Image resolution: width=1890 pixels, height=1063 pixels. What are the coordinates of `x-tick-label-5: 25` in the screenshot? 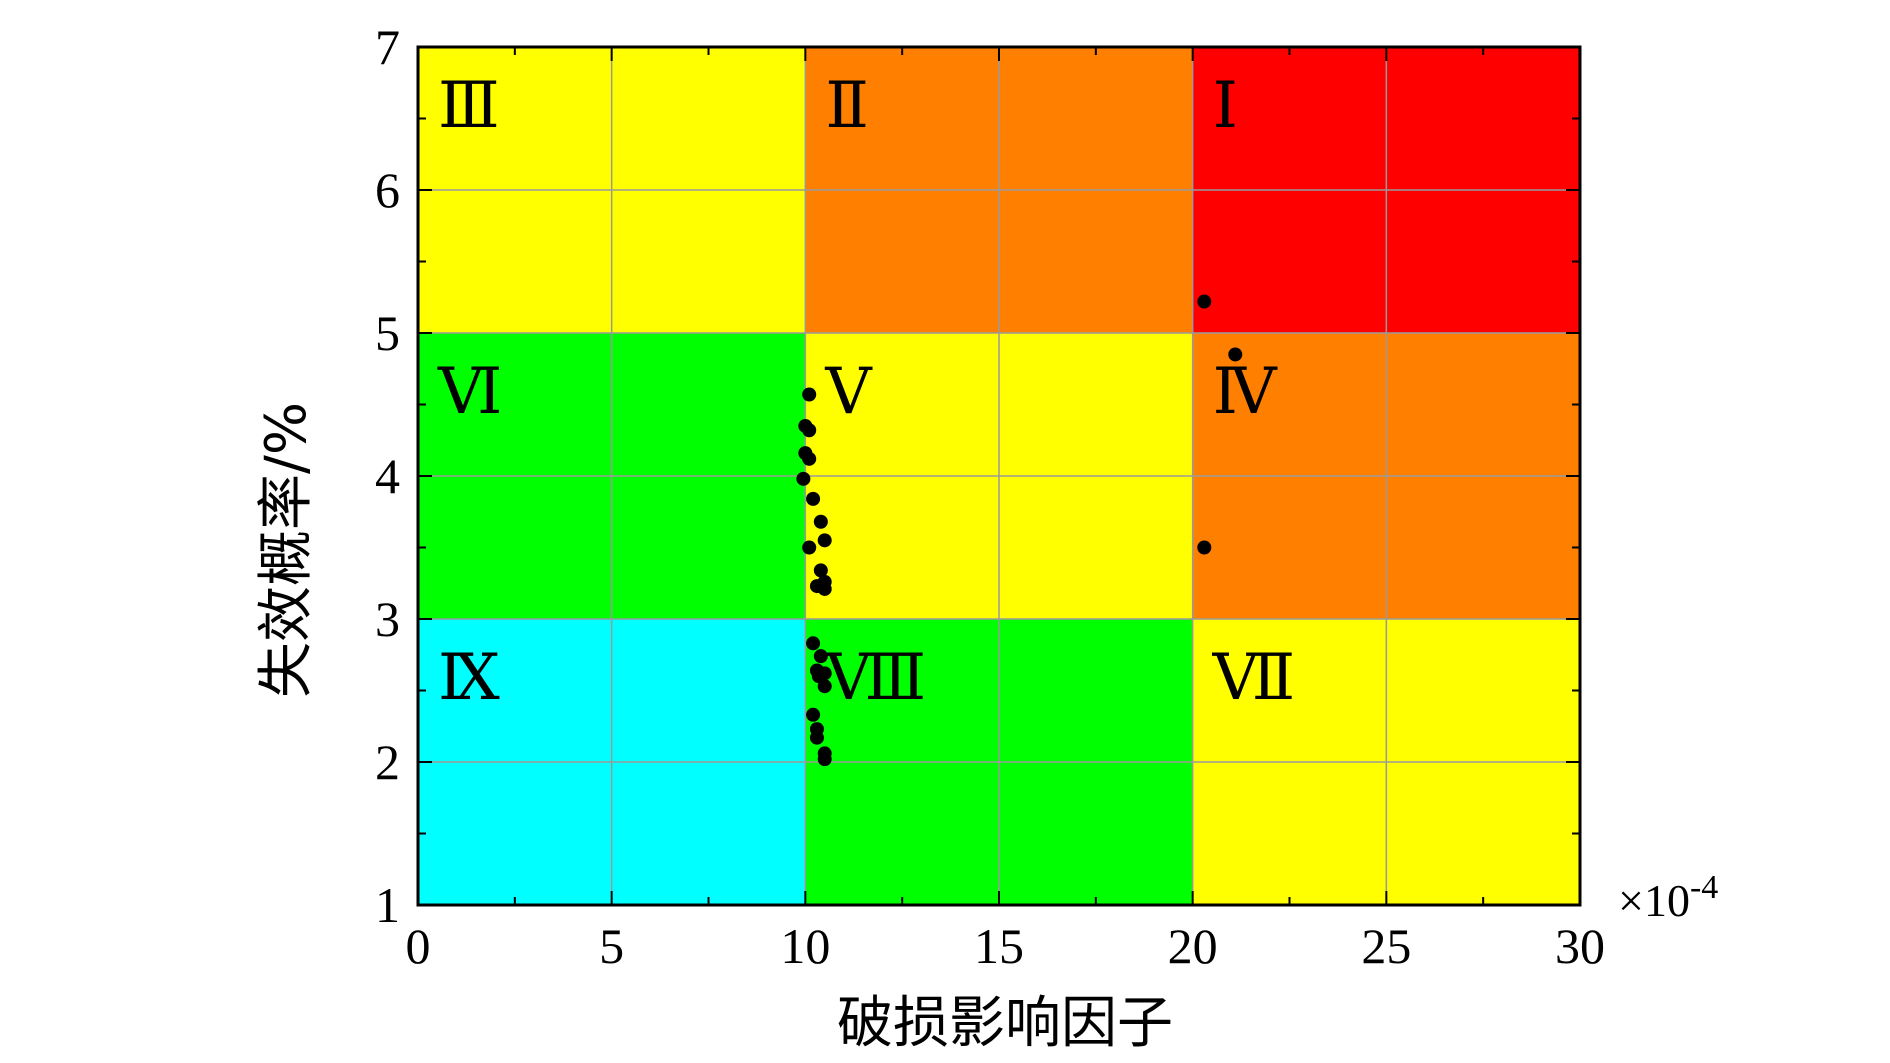 It's located at (1386, 946).